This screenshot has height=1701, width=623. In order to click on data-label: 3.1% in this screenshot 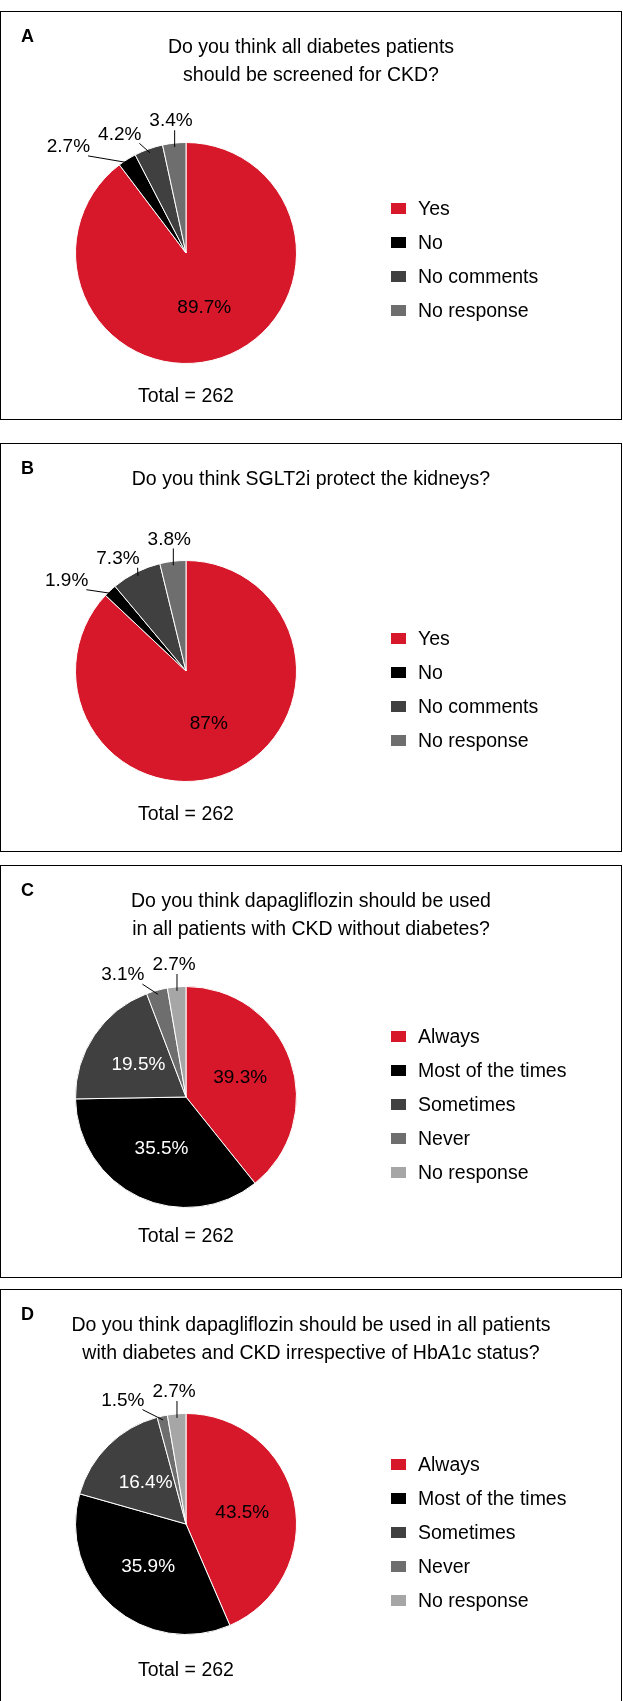, I will do `click(123, 974)`.